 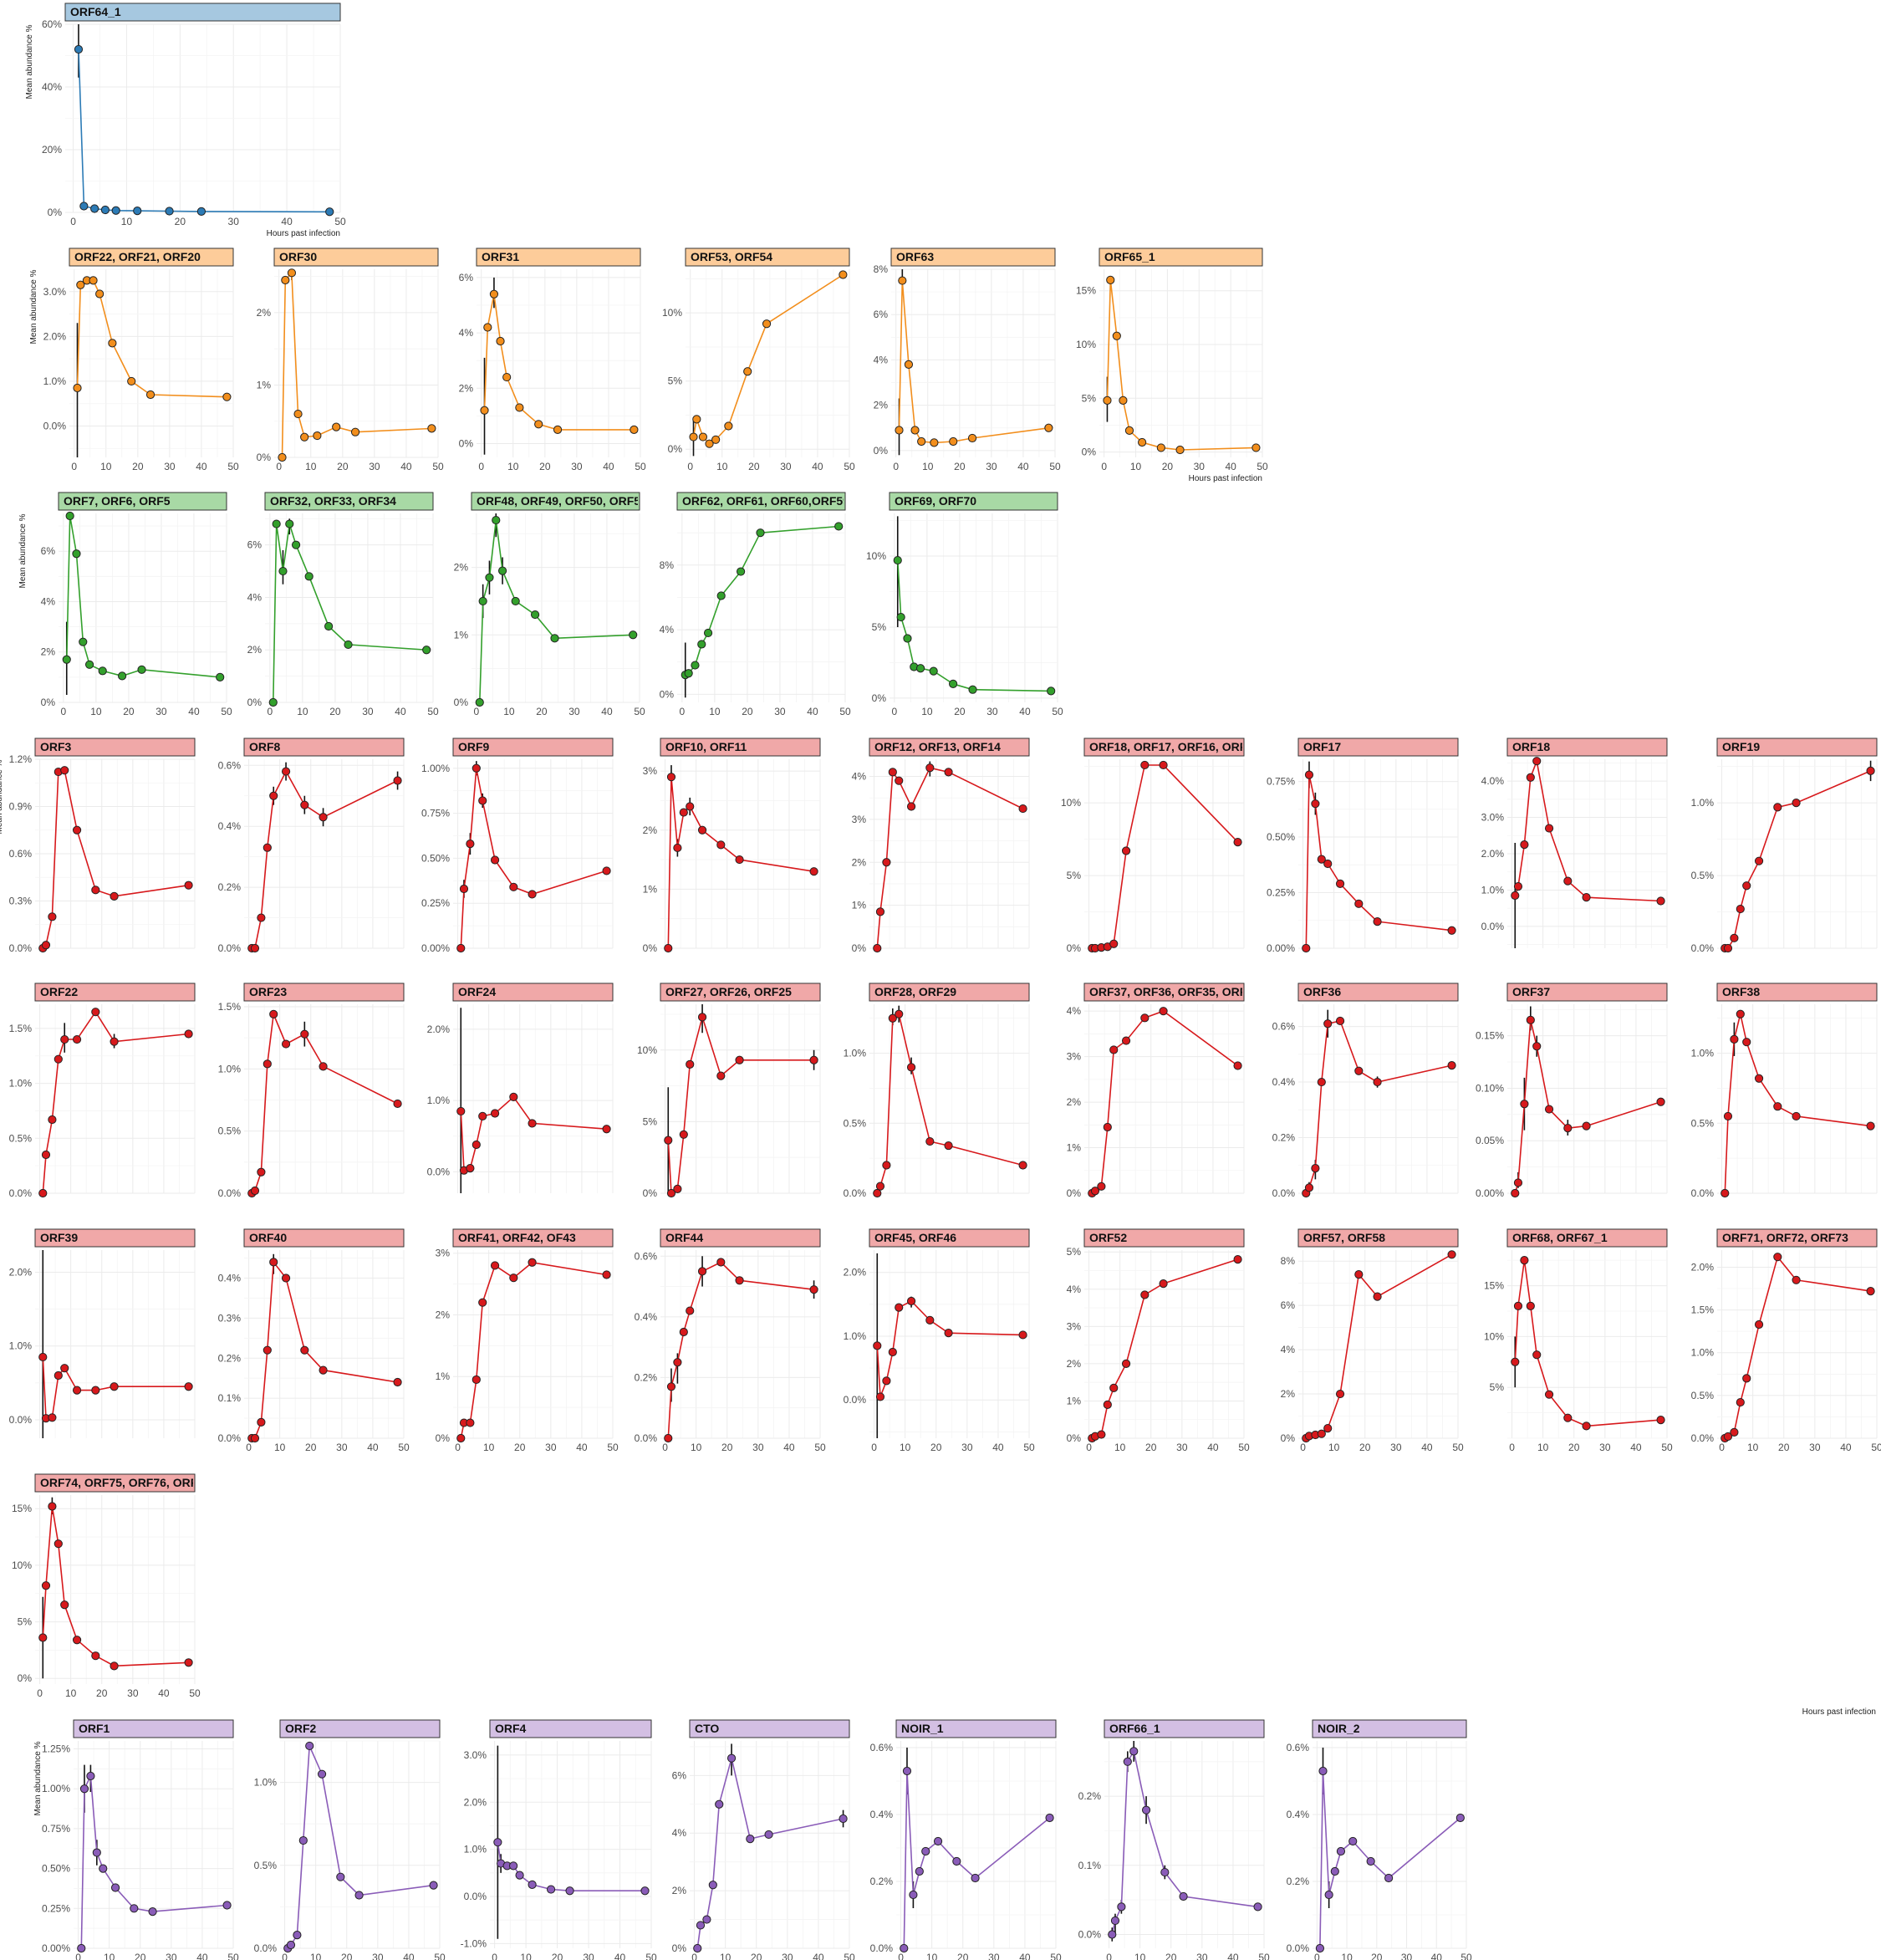 What do you see at coordinates (439, 1171) in the screenshot?
I see `y-tick-label: 0.0%` at bounding box center [439, 1171].